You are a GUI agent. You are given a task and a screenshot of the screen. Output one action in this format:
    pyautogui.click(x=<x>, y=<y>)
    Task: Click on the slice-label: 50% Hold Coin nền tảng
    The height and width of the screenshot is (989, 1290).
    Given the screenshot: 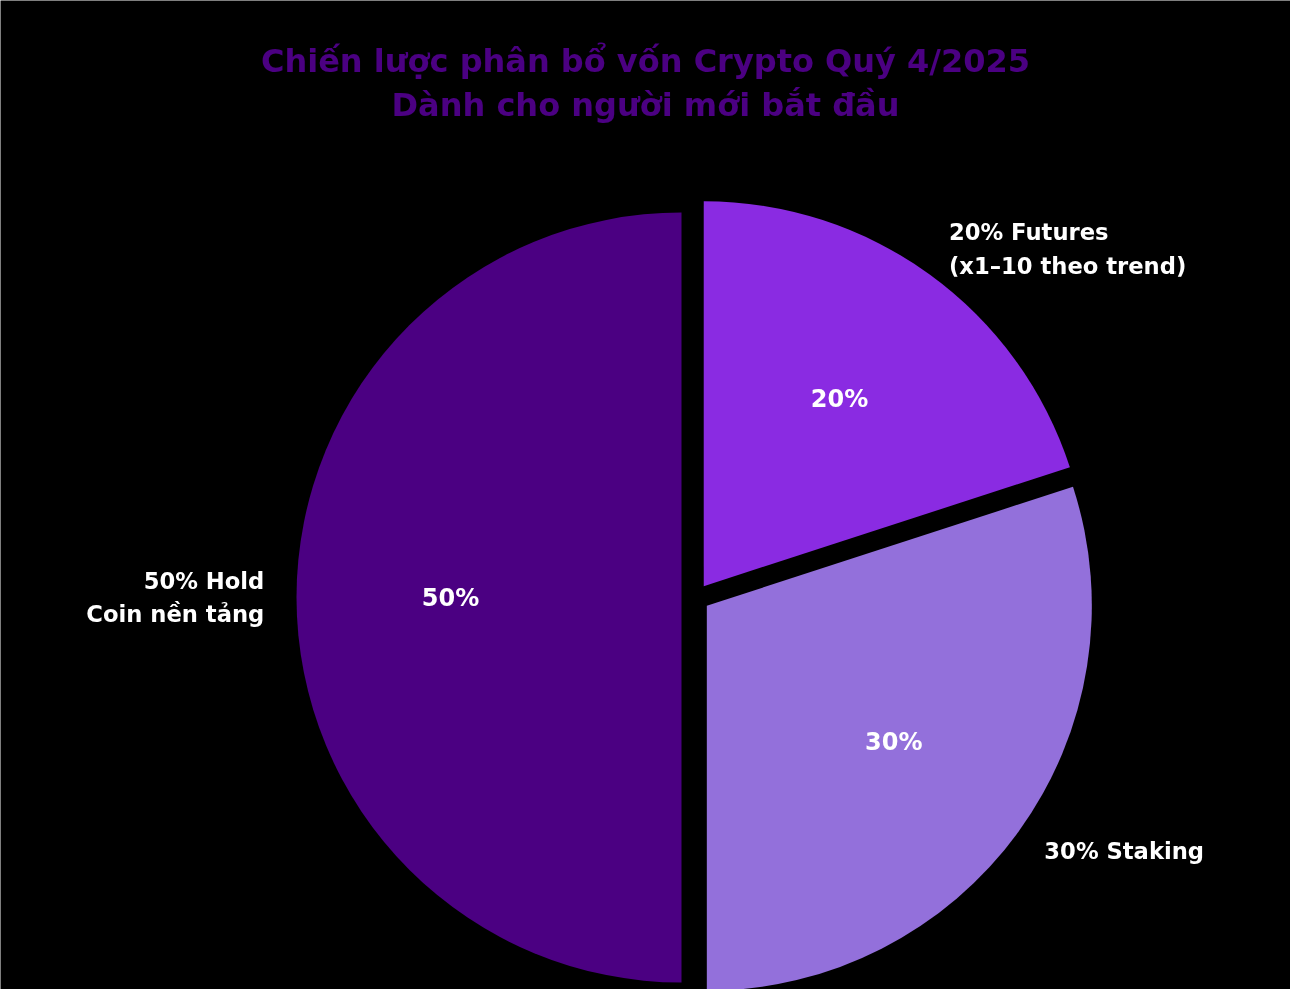 What is the action you would take?
    pyautogui.click(x=175, y=597)
    